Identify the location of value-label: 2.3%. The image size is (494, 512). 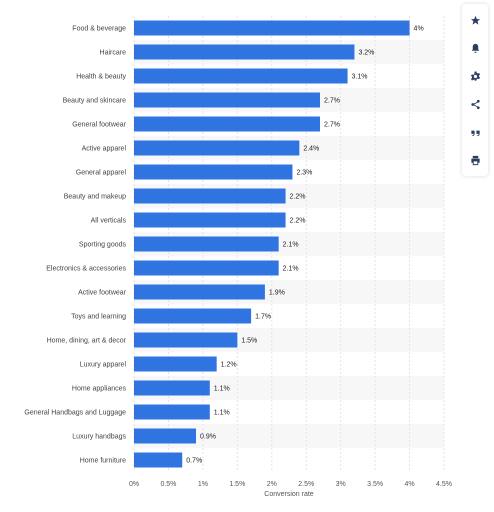
(304, 173).